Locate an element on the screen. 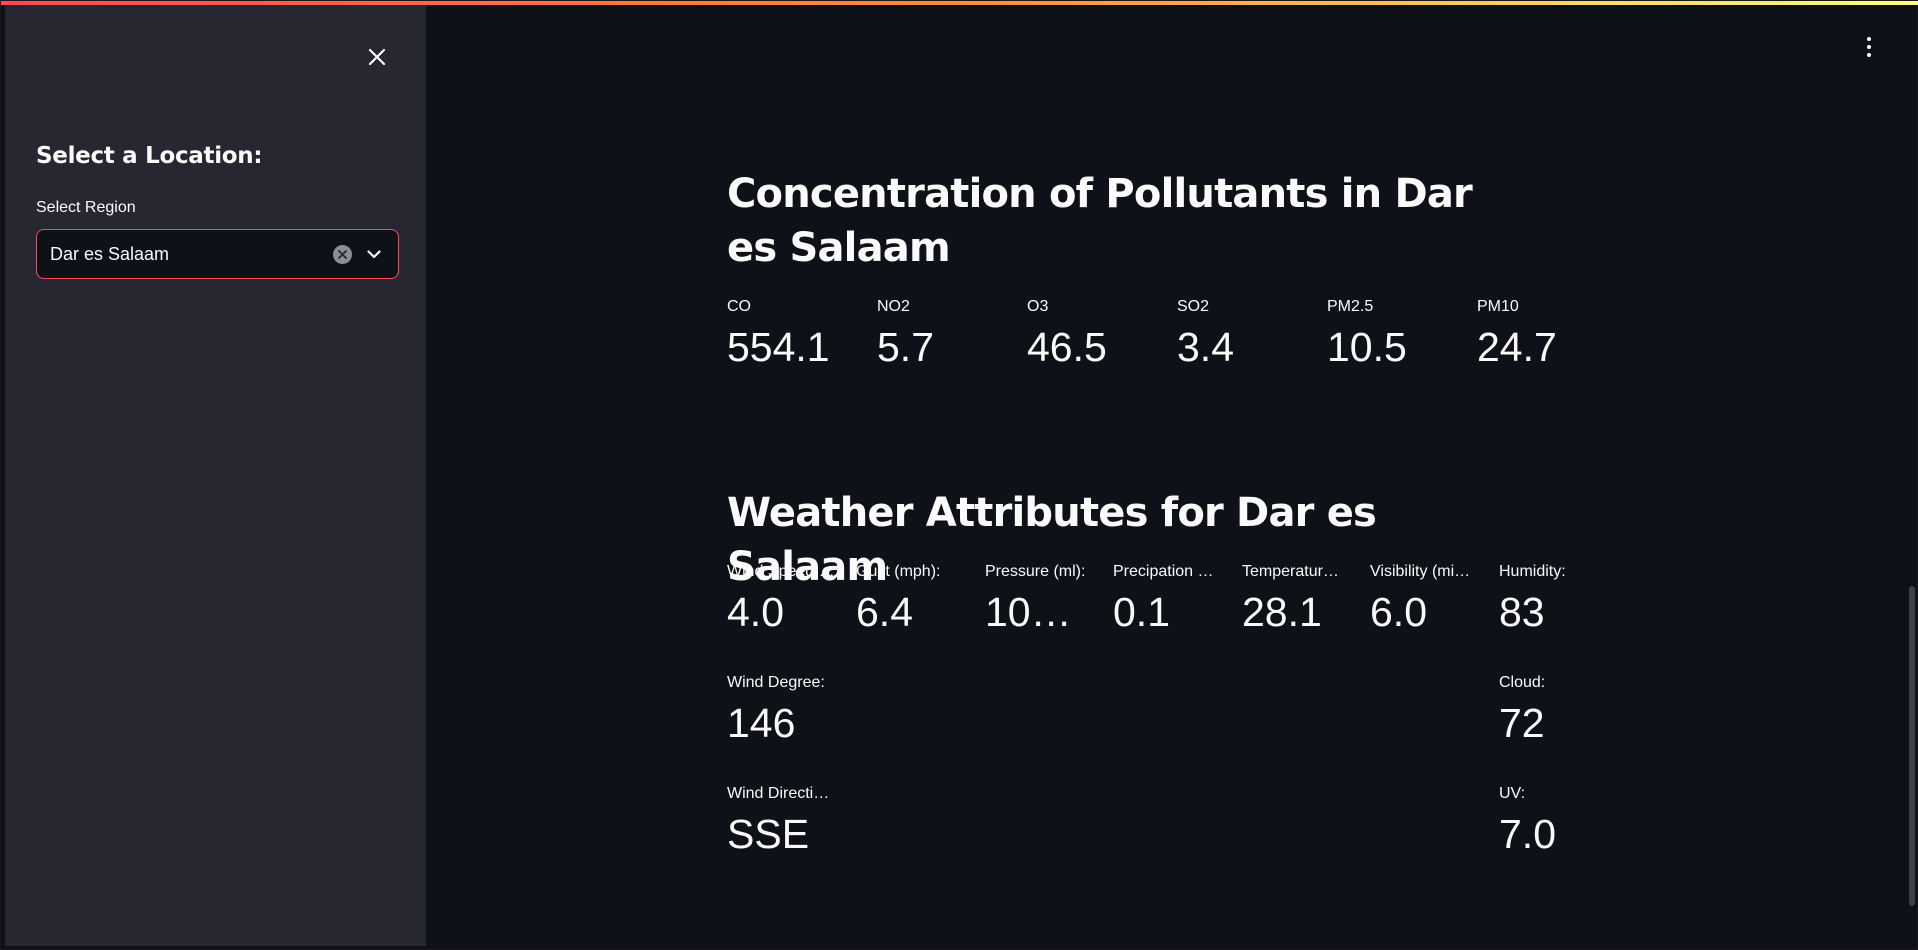  close-icon is located at coordinates (377, 57).